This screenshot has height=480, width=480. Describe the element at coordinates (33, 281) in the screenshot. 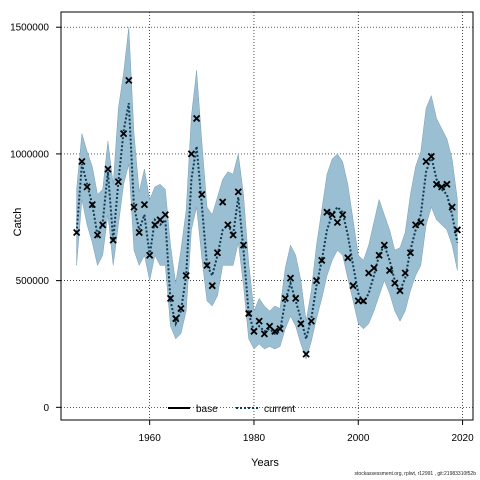

I see `y-tick-label: 500000` at that location.